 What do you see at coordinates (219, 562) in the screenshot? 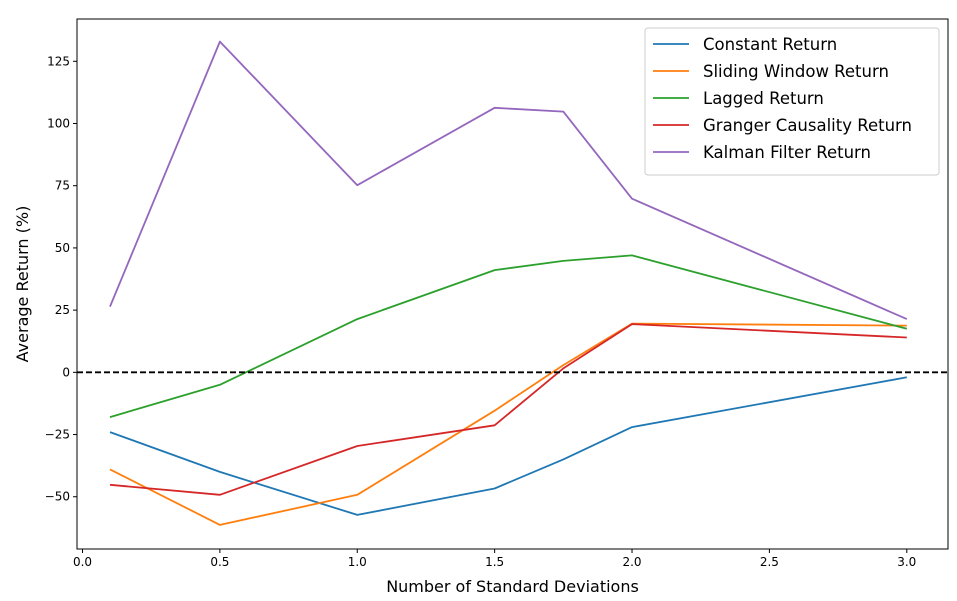
I see `x-tick-label: 0.5` at bounding box center [219, 562].